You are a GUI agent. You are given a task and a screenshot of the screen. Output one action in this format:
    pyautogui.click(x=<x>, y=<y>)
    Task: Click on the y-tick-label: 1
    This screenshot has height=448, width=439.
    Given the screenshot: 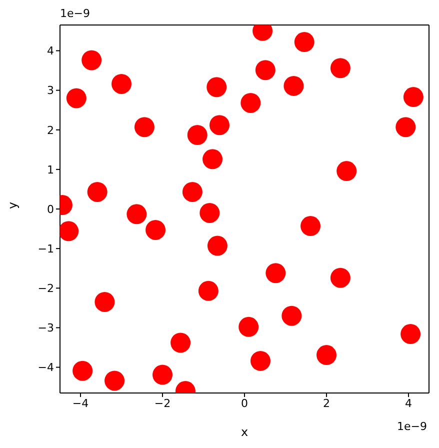 What is the action you would take?
    pyautogui.click(x=50, y=169)
    